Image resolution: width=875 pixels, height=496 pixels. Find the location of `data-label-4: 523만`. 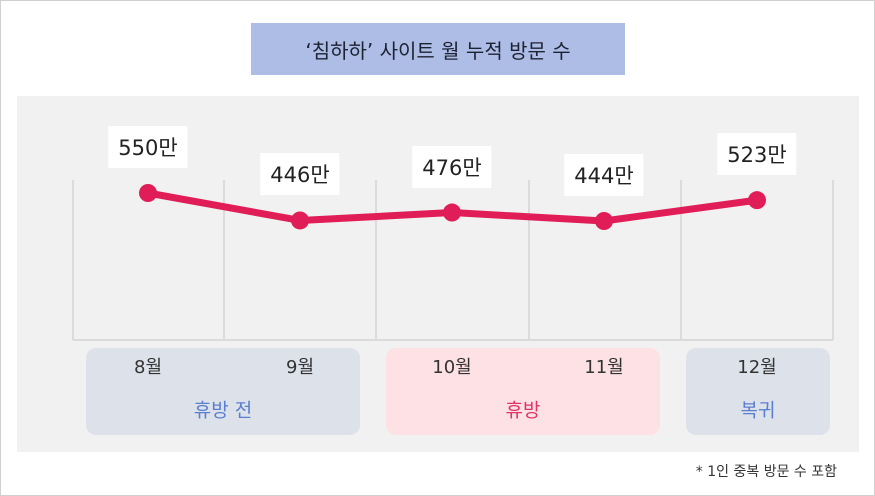

data-label-4: 523만 is located at coordinates (757, 154).